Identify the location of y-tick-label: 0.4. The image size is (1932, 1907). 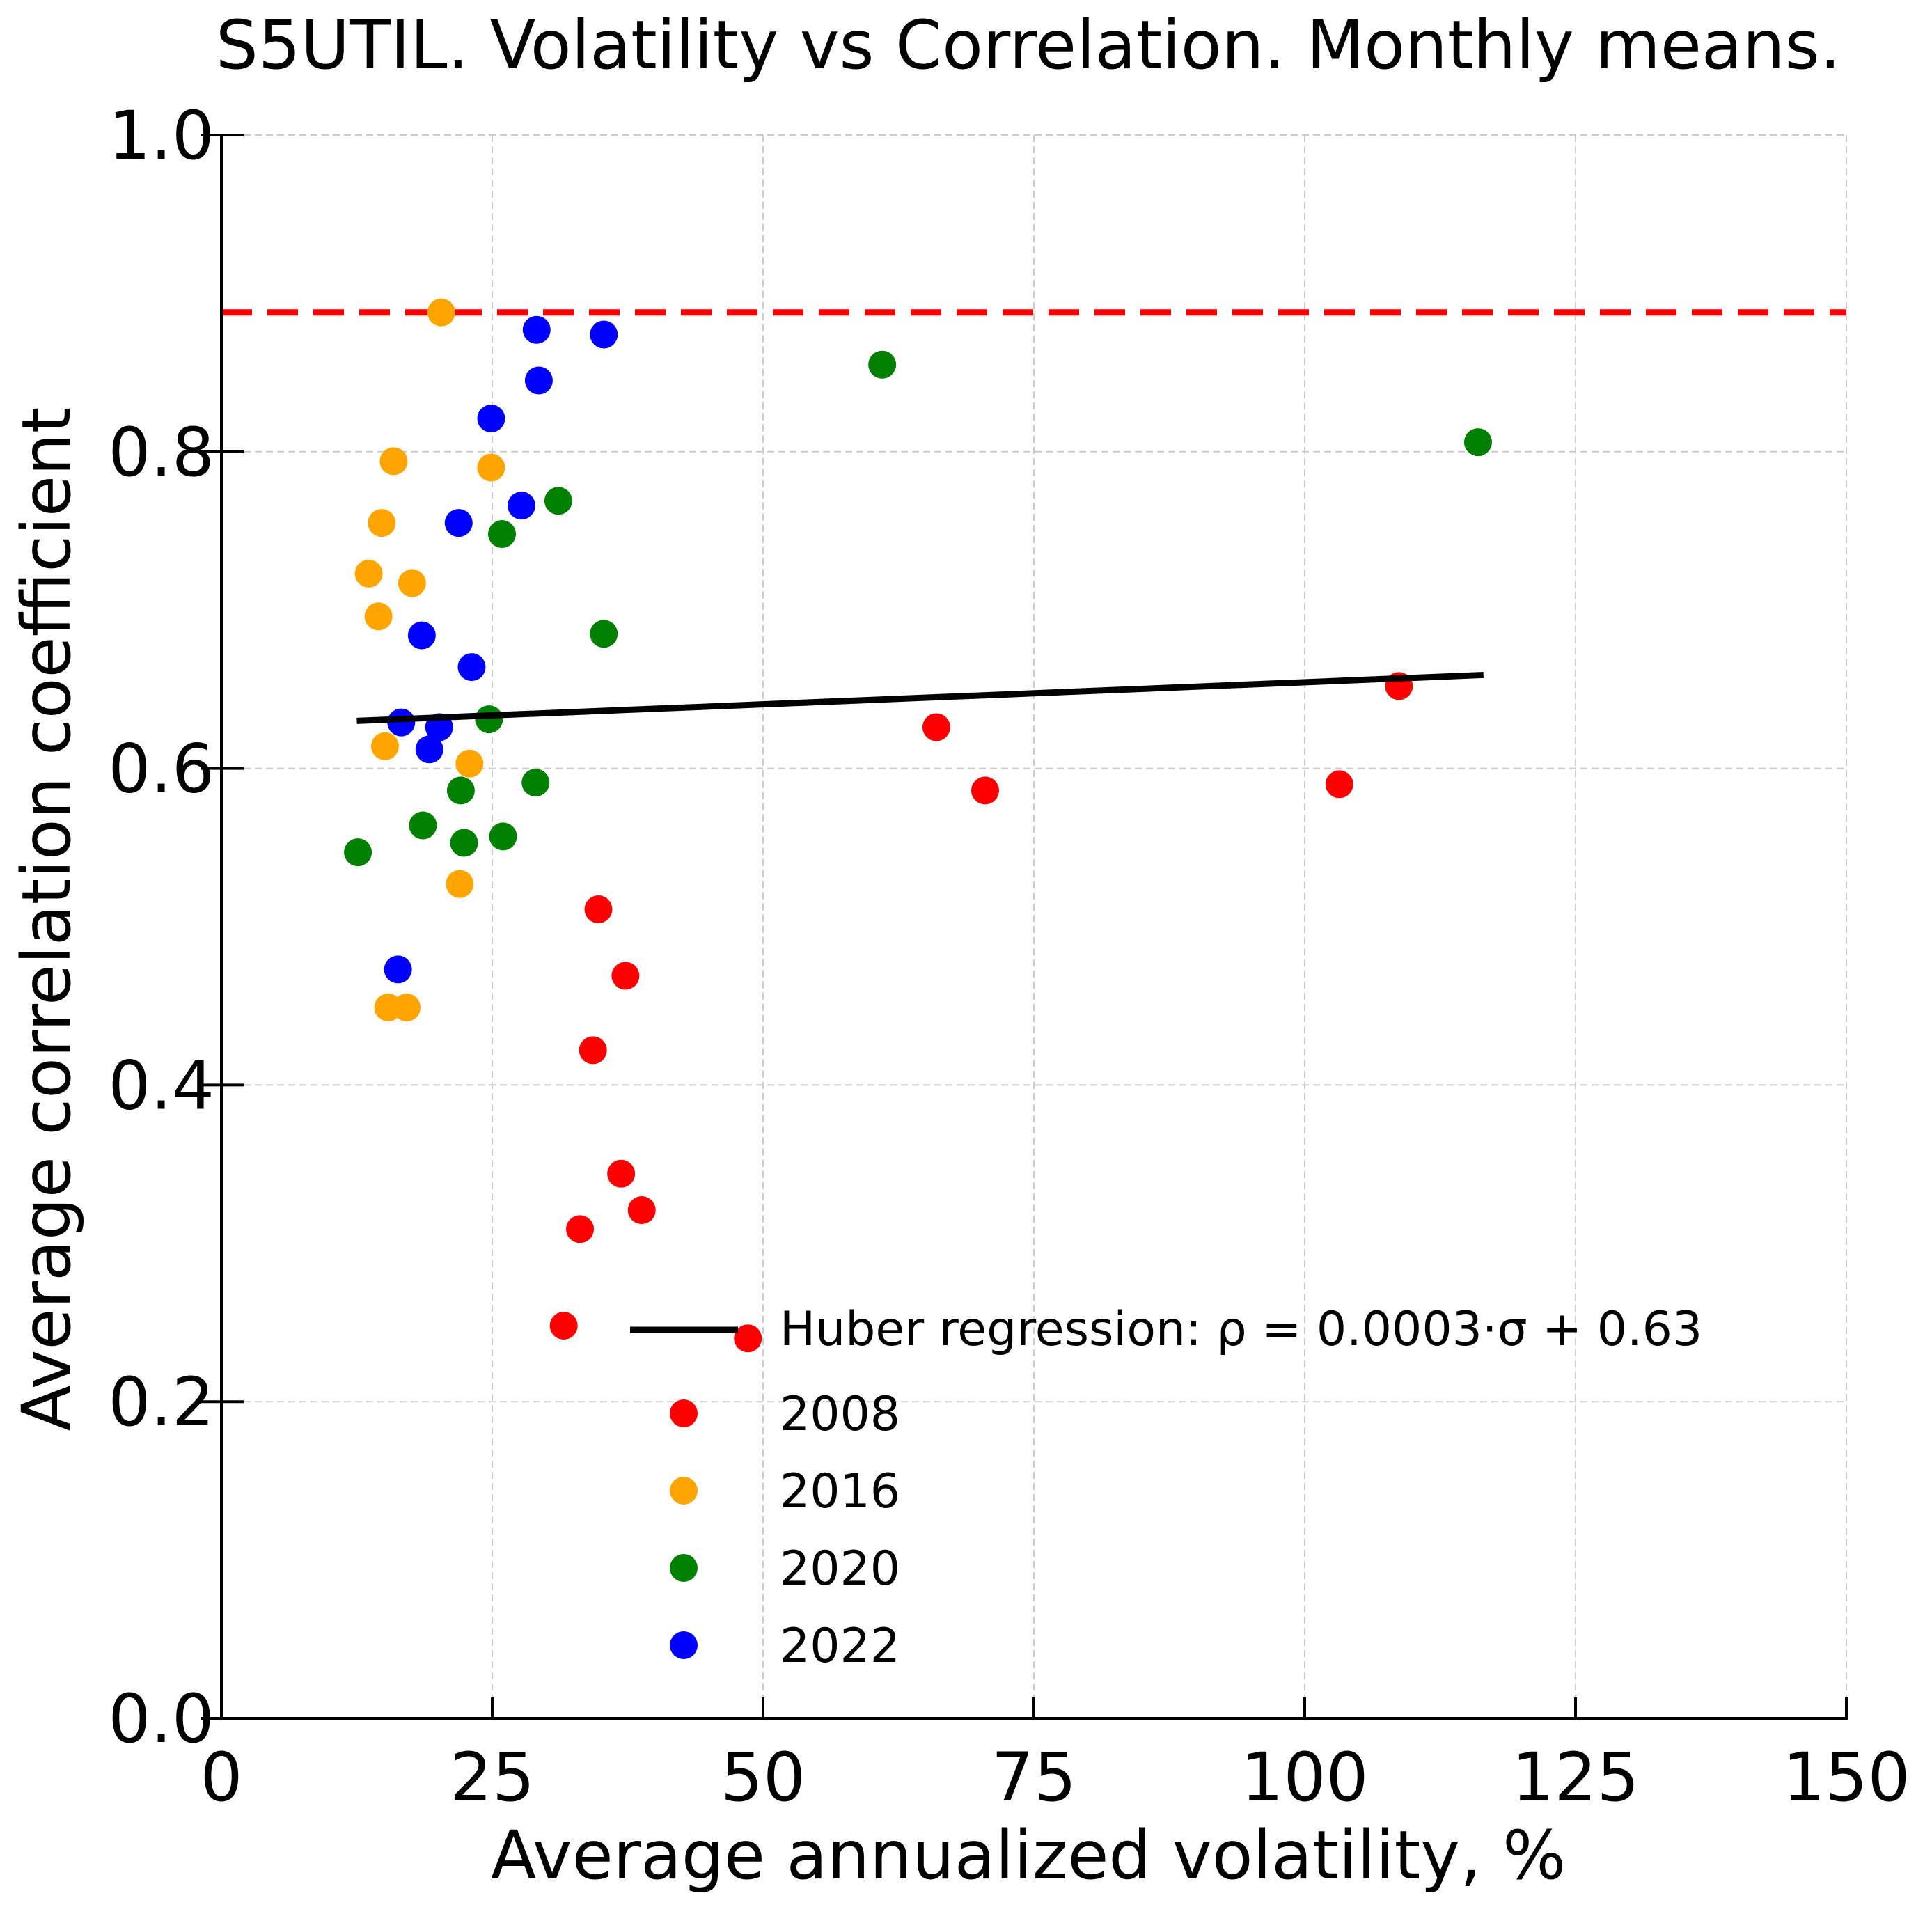
(161, 1085).